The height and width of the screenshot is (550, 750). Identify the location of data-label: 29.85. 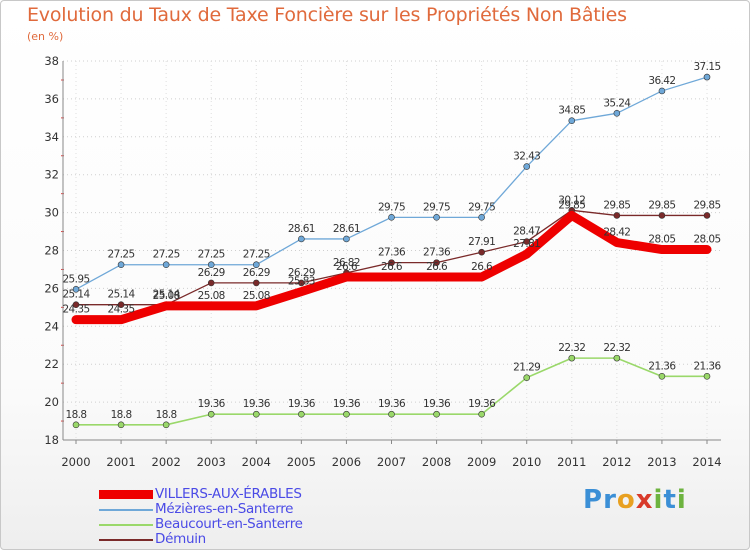
(661, 205).